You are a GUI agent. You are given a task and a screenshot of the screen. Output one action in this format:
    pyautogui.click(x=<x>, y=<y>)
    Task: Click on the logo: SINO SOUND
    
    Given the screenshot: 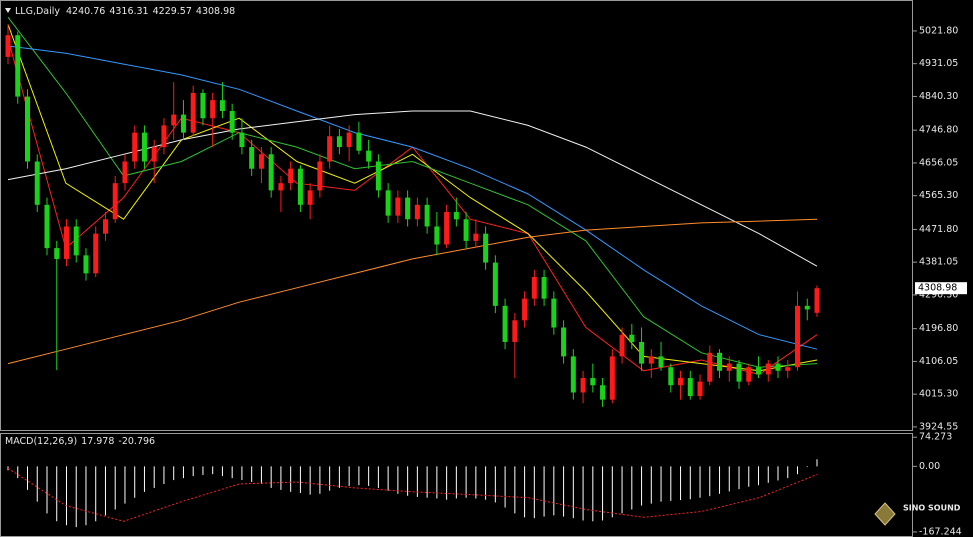 What is the action you would take?
    pyautogui.click(x=917, y=514)
    